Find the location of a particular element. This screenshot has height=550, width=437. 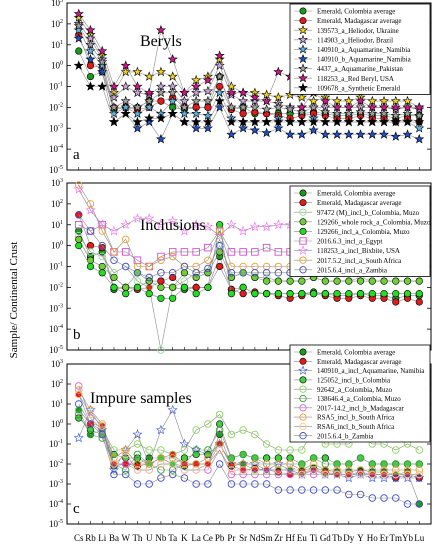

y-tick-label: 10⁻³ is located at coordinates (56, 128).